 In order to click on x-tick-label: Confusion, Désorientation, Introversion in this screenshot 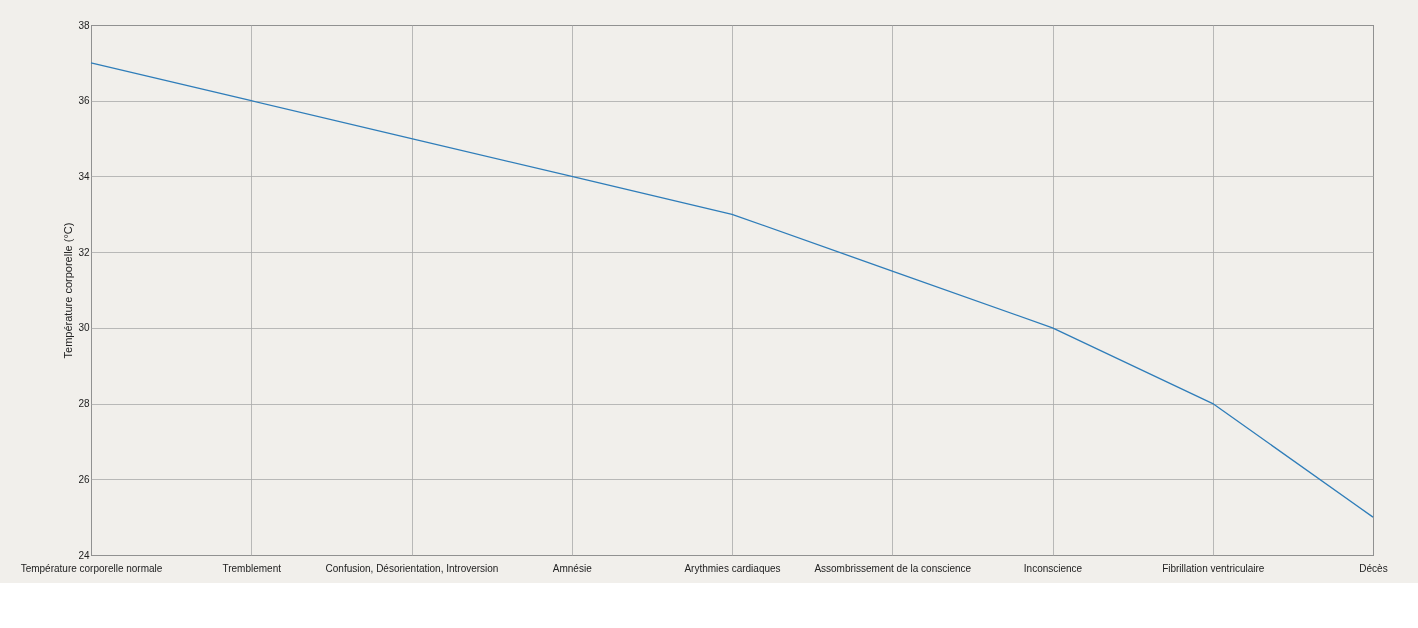, I will do `click(412, 568)`.